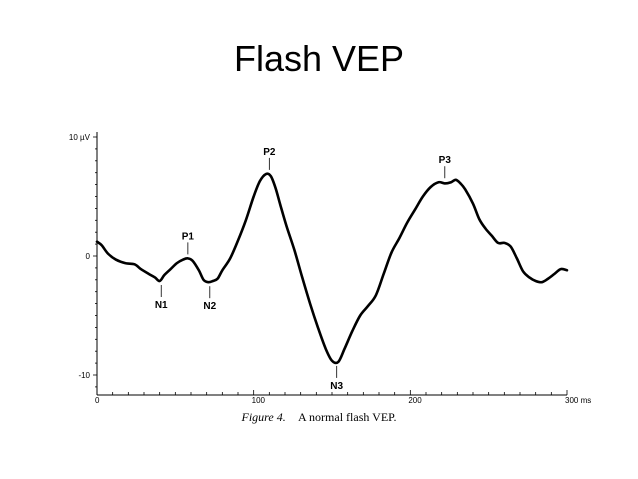 The width and height of the screenshot is (638, 479). I want to click on figure-caption-text: A normal flash VEP., so click(347, 417).